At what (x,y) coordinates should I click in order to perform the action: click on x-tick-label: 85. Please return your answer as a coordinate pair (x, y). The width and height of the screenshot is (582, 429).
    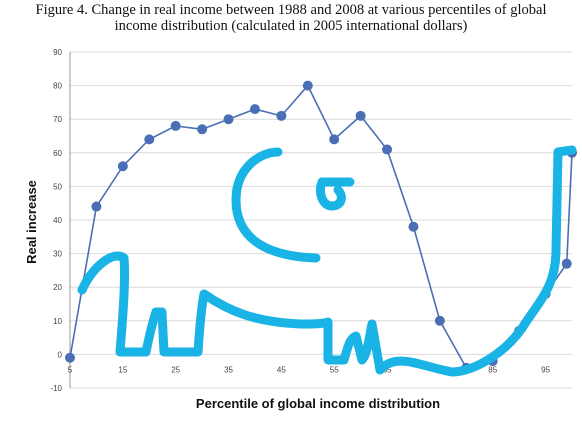
    Looking at the image, I should click on (492, 369).